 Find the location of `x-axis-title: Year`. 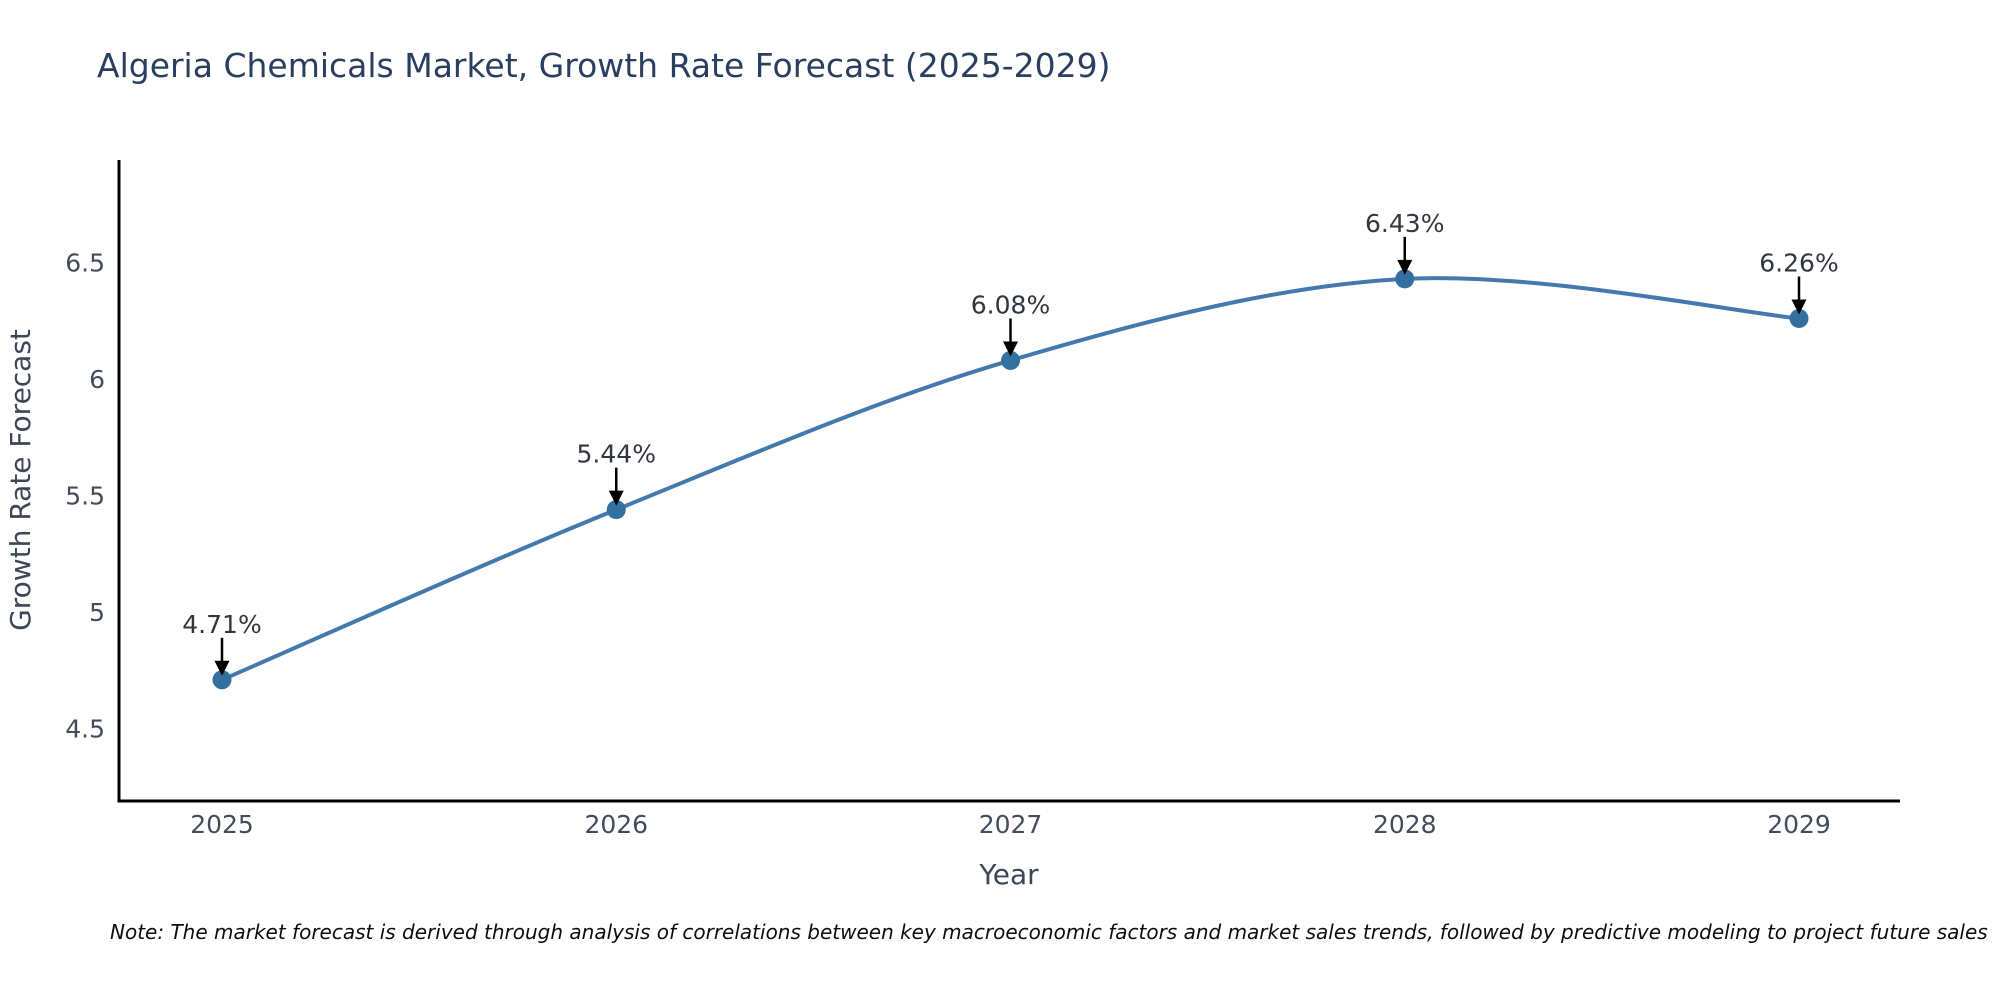

x-axis-title: Year is located at coordinates (1008, 874).